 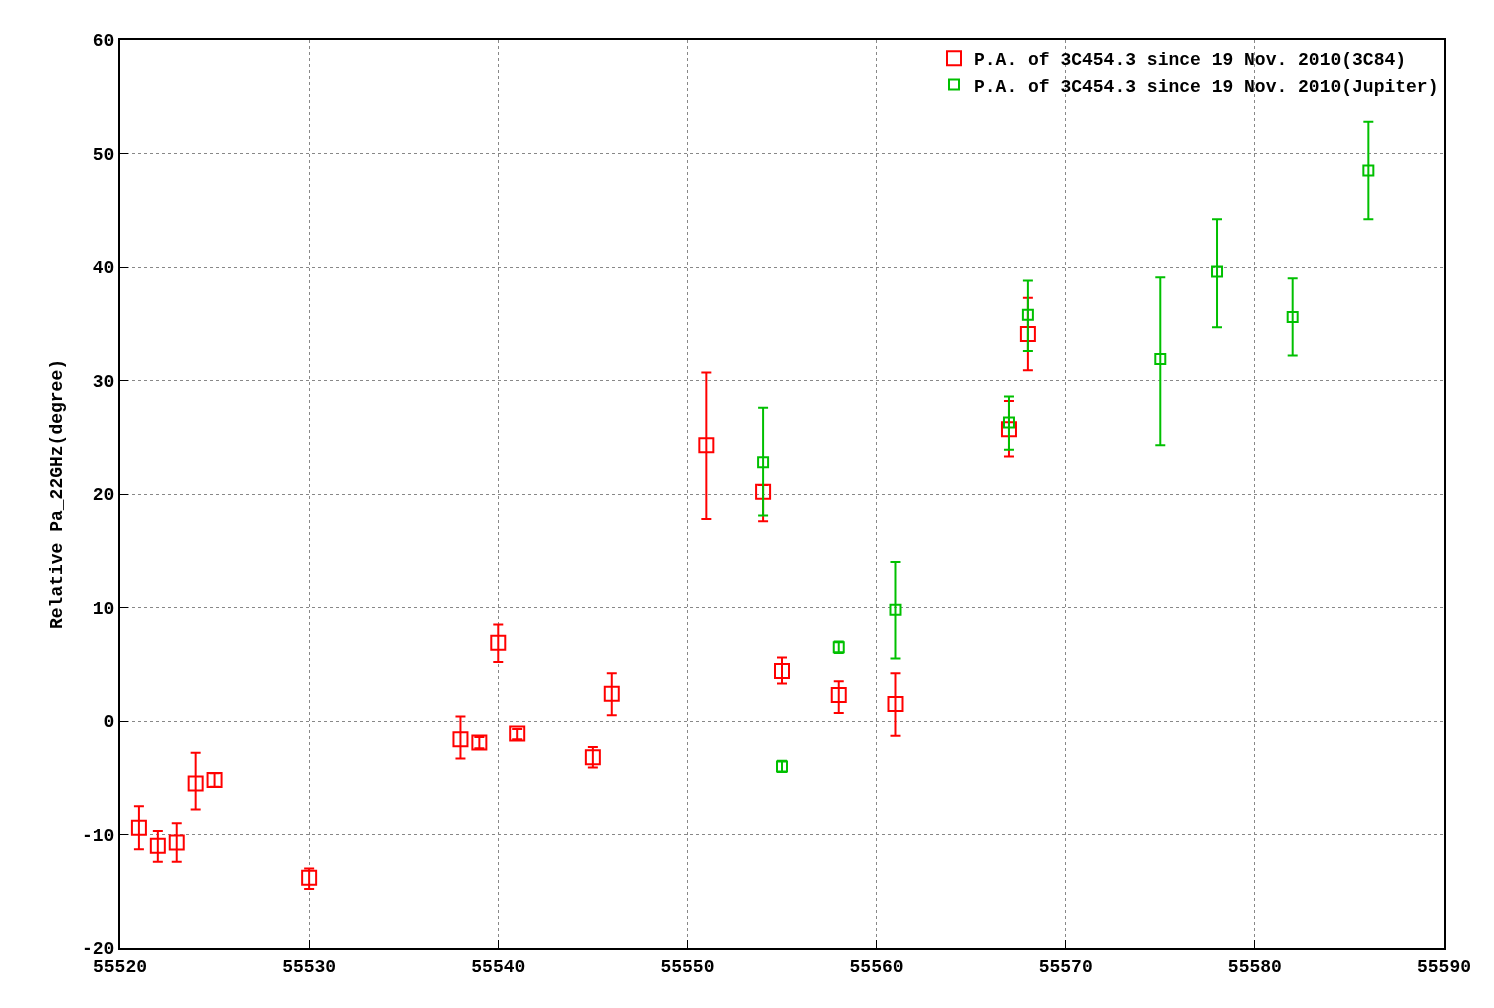 What do you see at coordinates (109, 722) in the screenshot?
I see `y-tick-label: 0` at bounding box center [109, 722].